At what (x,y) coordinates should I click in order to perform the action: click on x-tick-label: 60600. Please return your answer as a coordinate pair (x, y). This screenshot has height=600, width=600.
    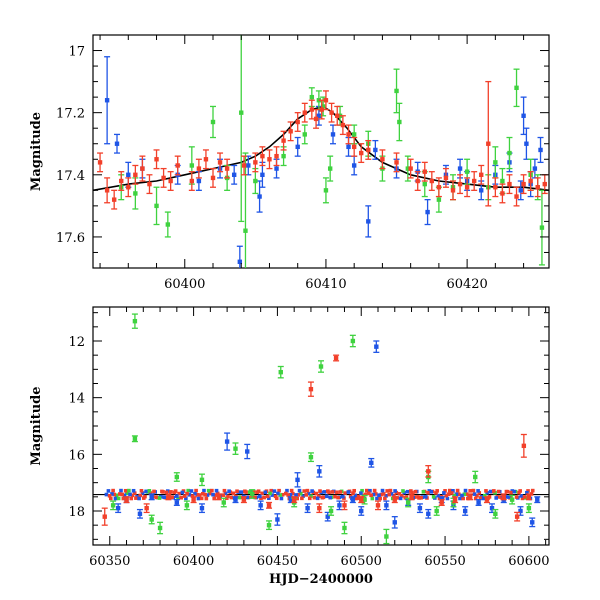
    Looking at the image, I should click on (528, 561).